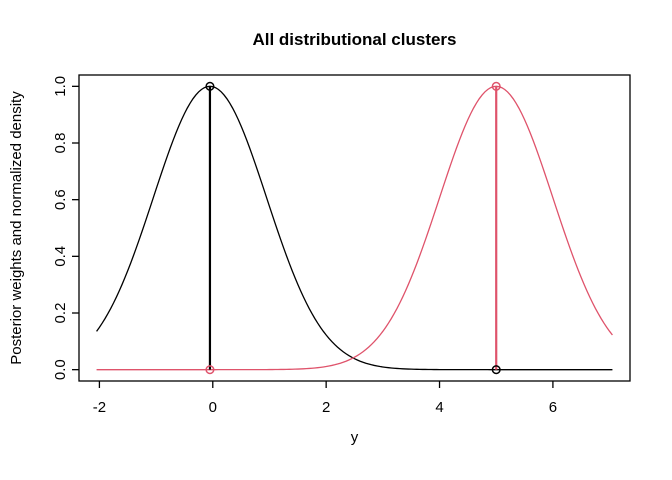 The image size is (672, 480). Describe the element at coordinates (553, 407) in the screenshot. I see `x-axis-tick-label: 6` at that location.